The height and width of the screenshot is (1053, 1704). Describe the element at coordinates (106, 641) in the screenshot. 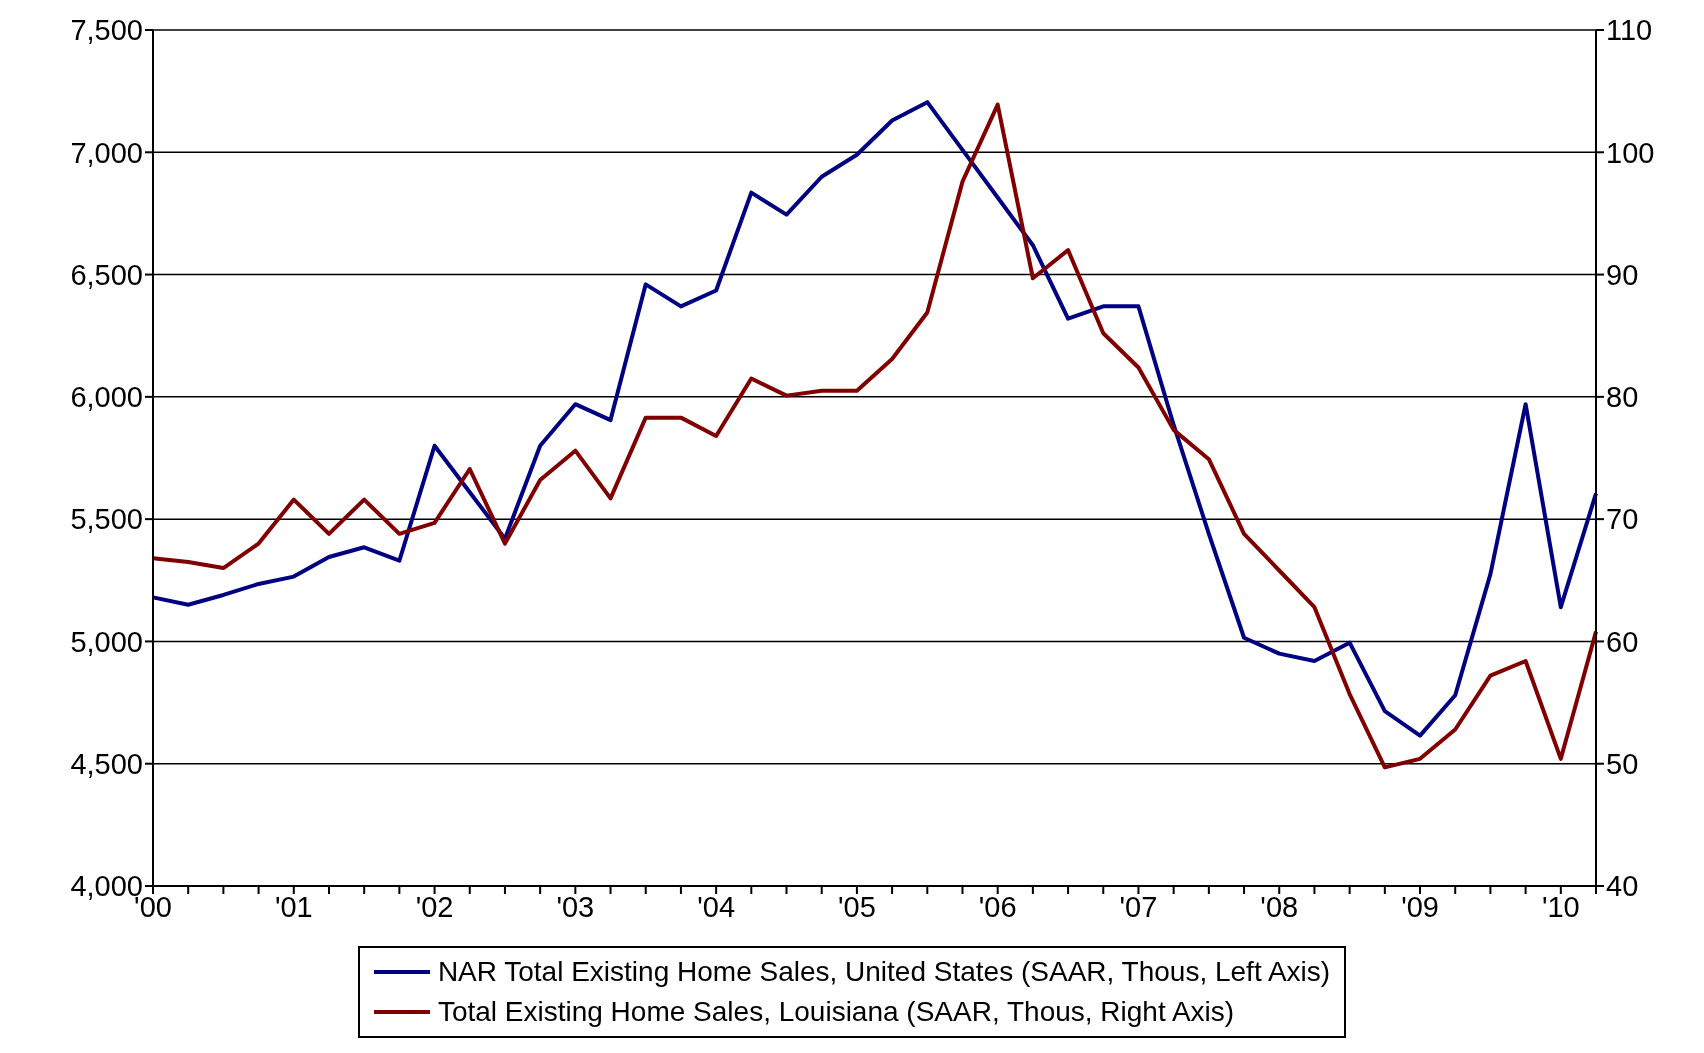

I see `y-tick-label: 5,000` at that location.